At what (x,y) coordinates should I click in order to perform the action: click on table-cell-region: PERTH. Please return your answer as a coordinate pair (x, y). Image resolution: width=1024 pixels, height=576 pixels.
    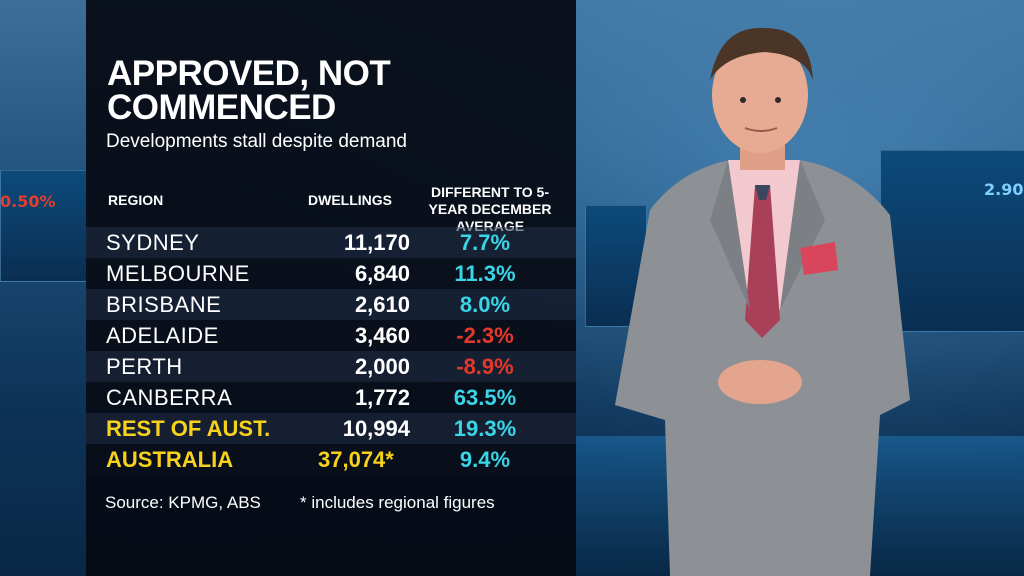
    Looking at the image, I should click on (144, 366).